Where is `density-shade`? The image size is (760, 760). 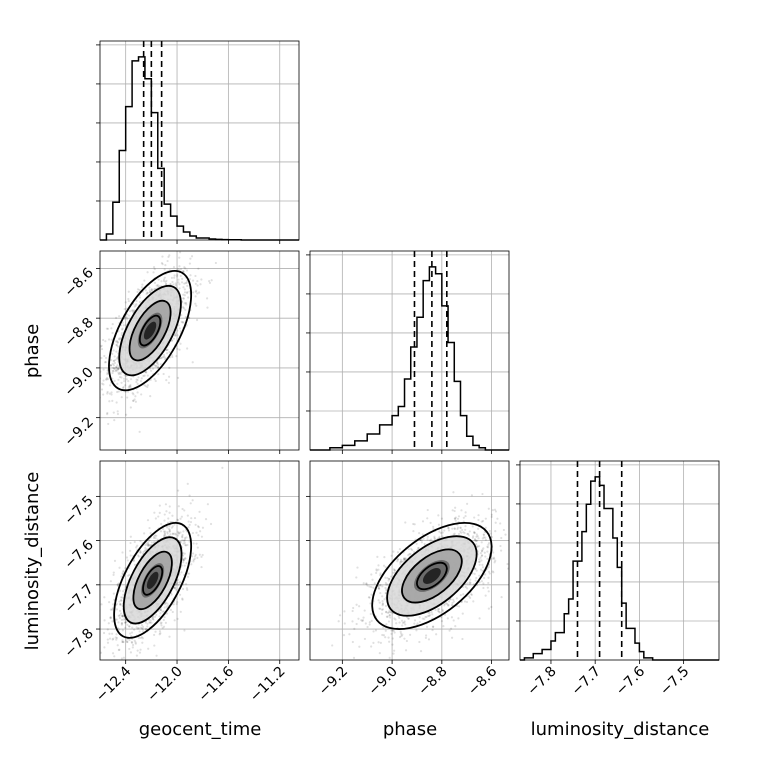
density-shade is located at coordinates (152, 580).